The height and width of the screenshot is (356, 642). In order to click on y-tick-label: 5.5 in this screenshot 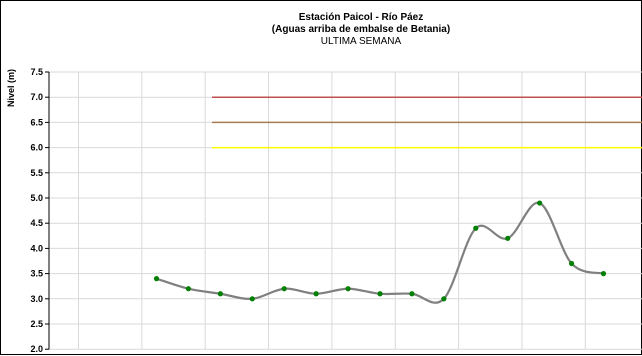, I will do `click(36, 173)`.